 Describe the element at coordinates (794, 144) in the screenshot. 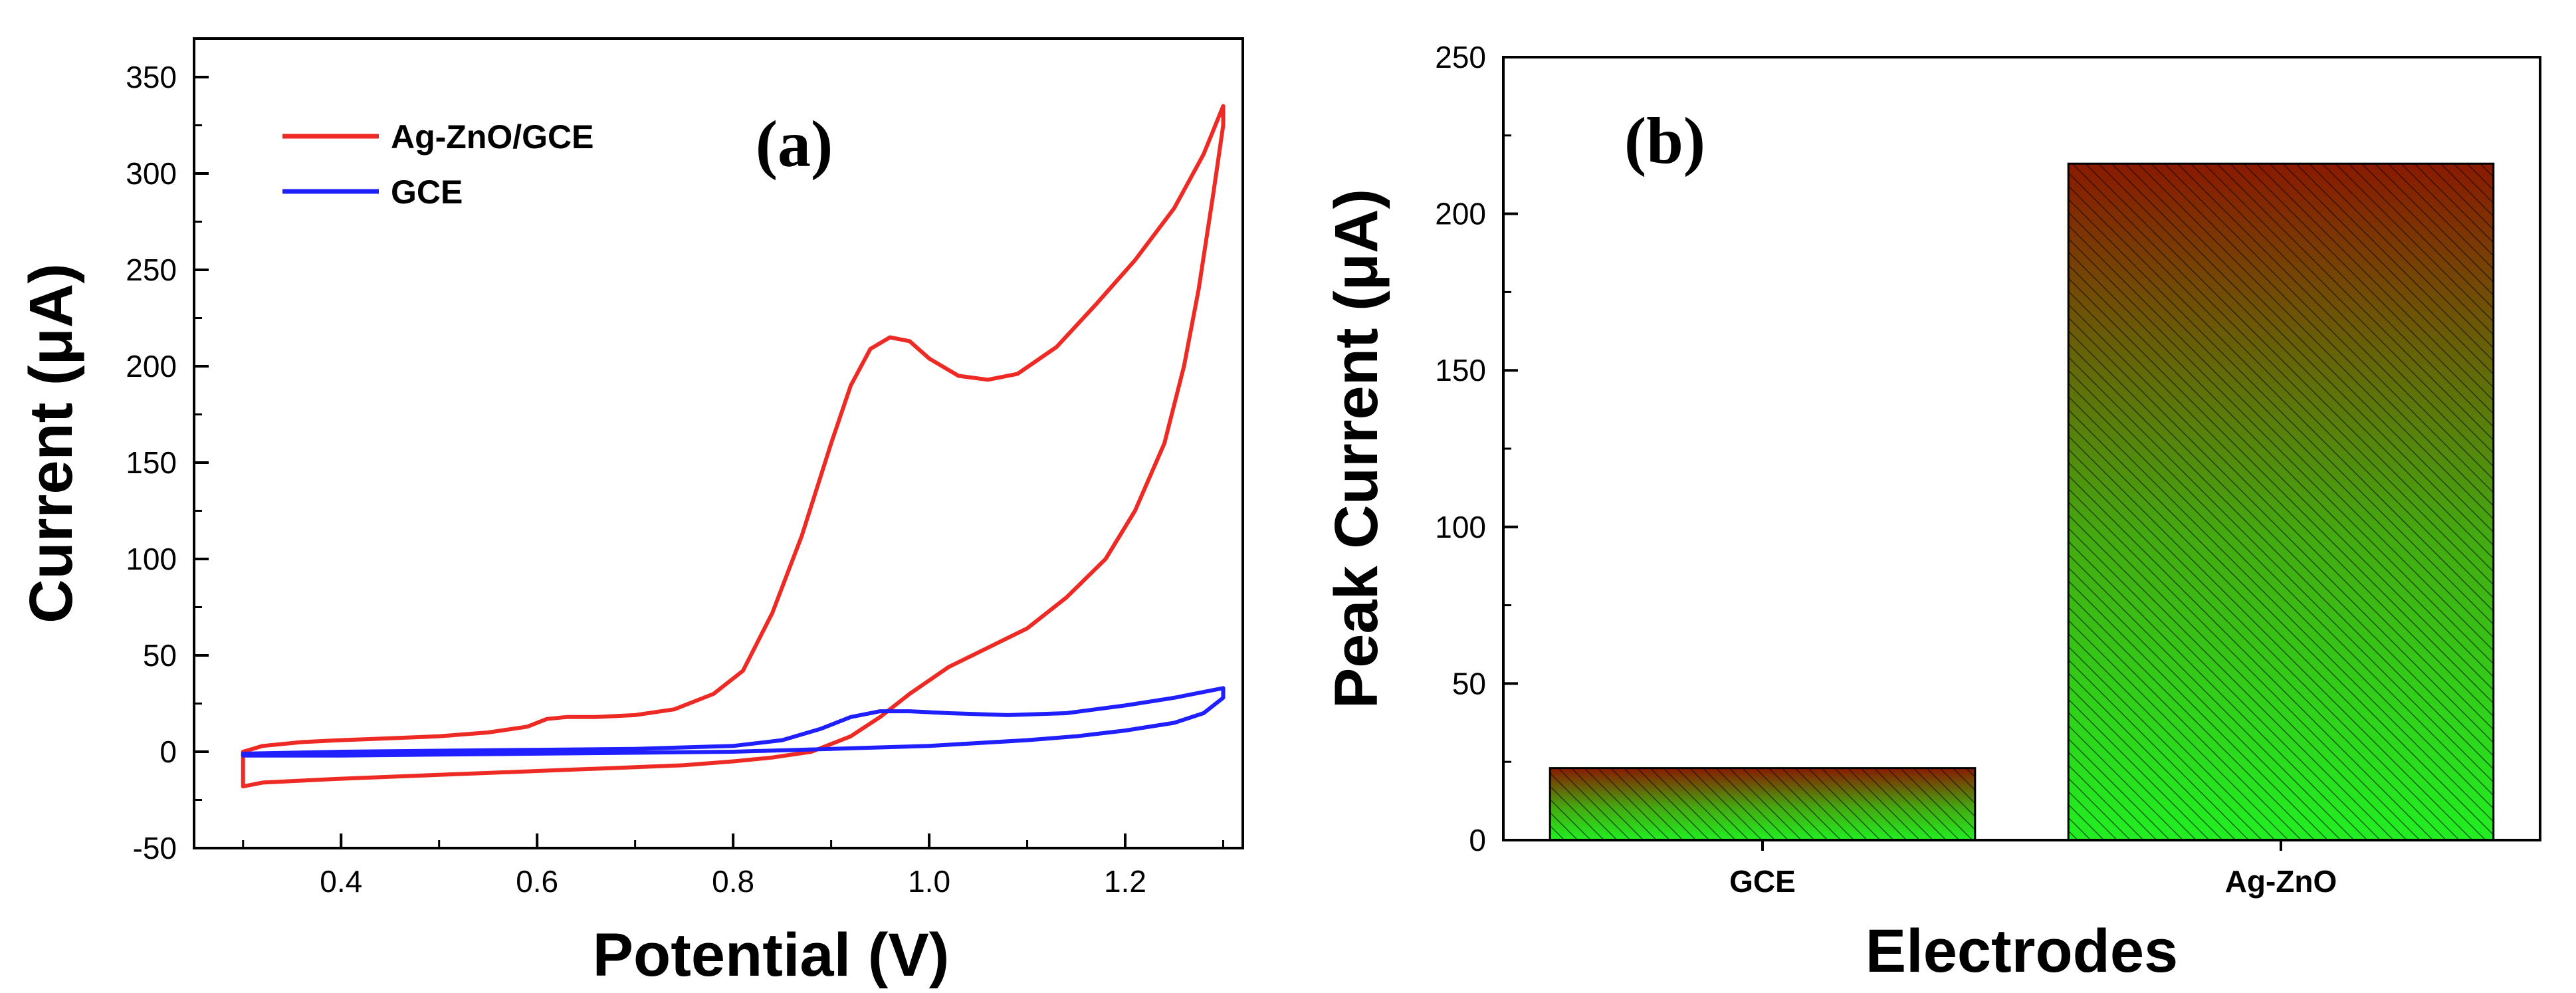

I see `panel-a-label: (a)` at that location.